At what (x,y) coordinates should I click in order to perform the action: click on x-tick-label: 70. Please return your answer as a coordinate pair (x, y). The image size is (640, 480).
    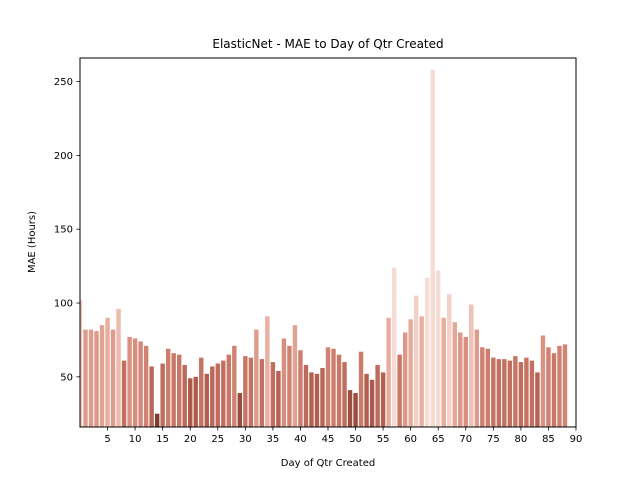
    Looking at the image, I should click on (465, 439).